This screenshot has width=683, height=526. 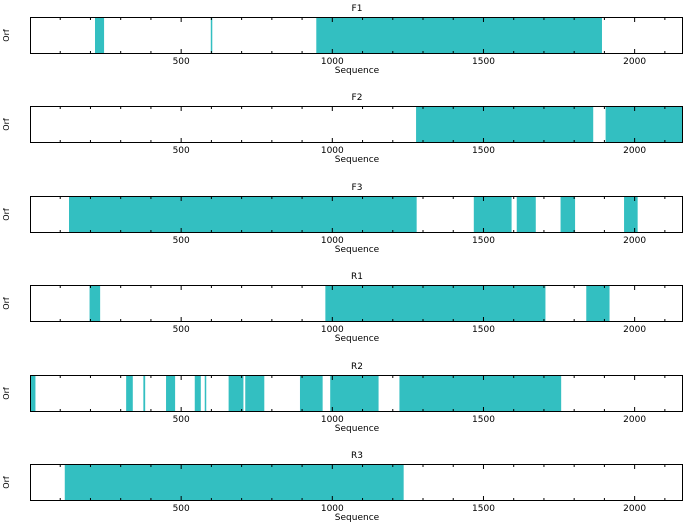 I want to click on panel-title: R2, so click(x=357, y=367).